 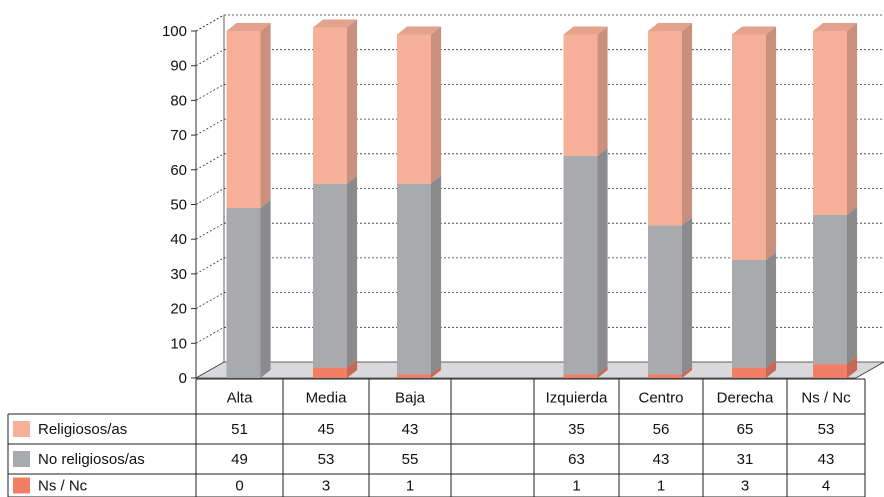 I want to click on data-label: 0, so click(x=239, y=486).